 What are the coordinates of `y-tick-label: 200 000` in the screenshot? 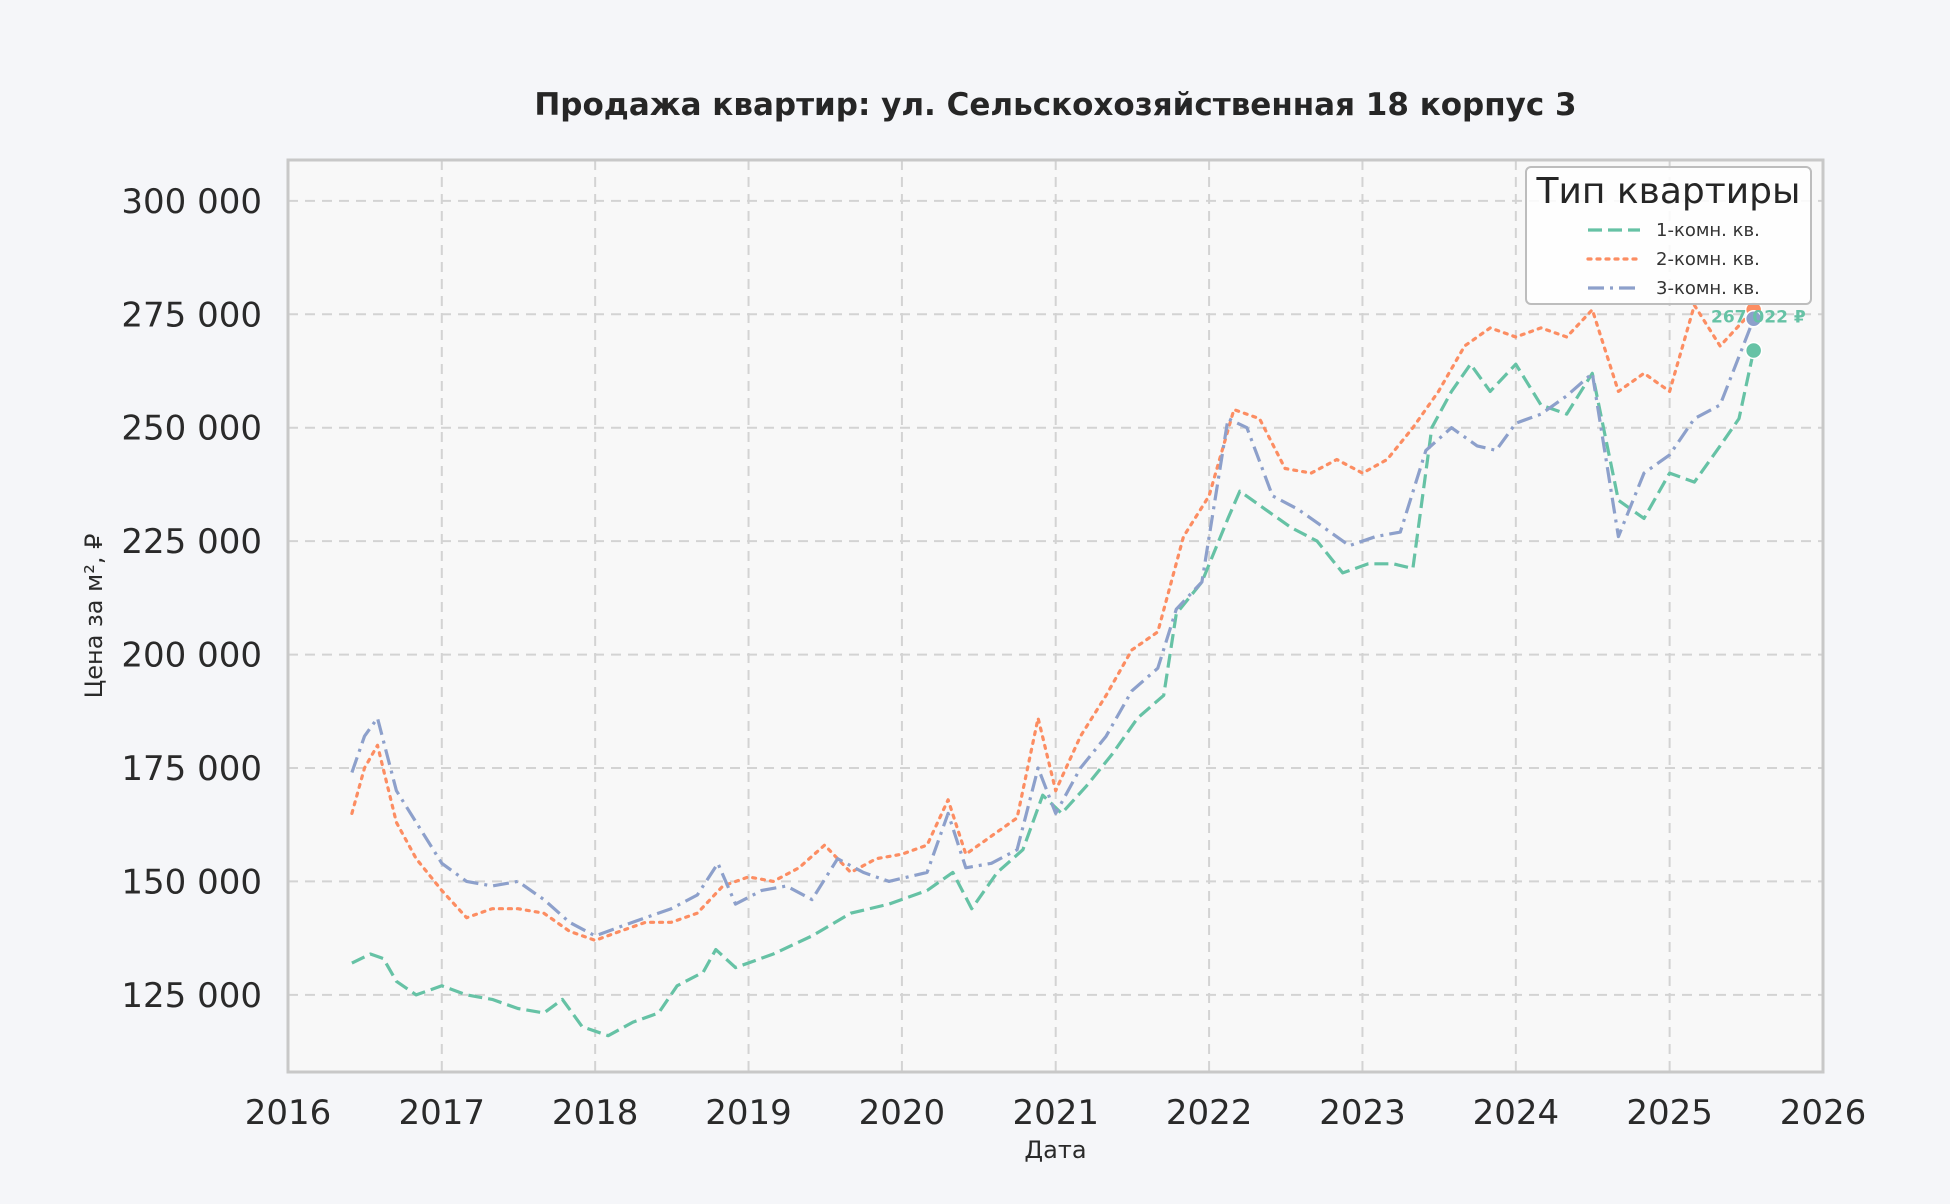 It's located at (191, 656).